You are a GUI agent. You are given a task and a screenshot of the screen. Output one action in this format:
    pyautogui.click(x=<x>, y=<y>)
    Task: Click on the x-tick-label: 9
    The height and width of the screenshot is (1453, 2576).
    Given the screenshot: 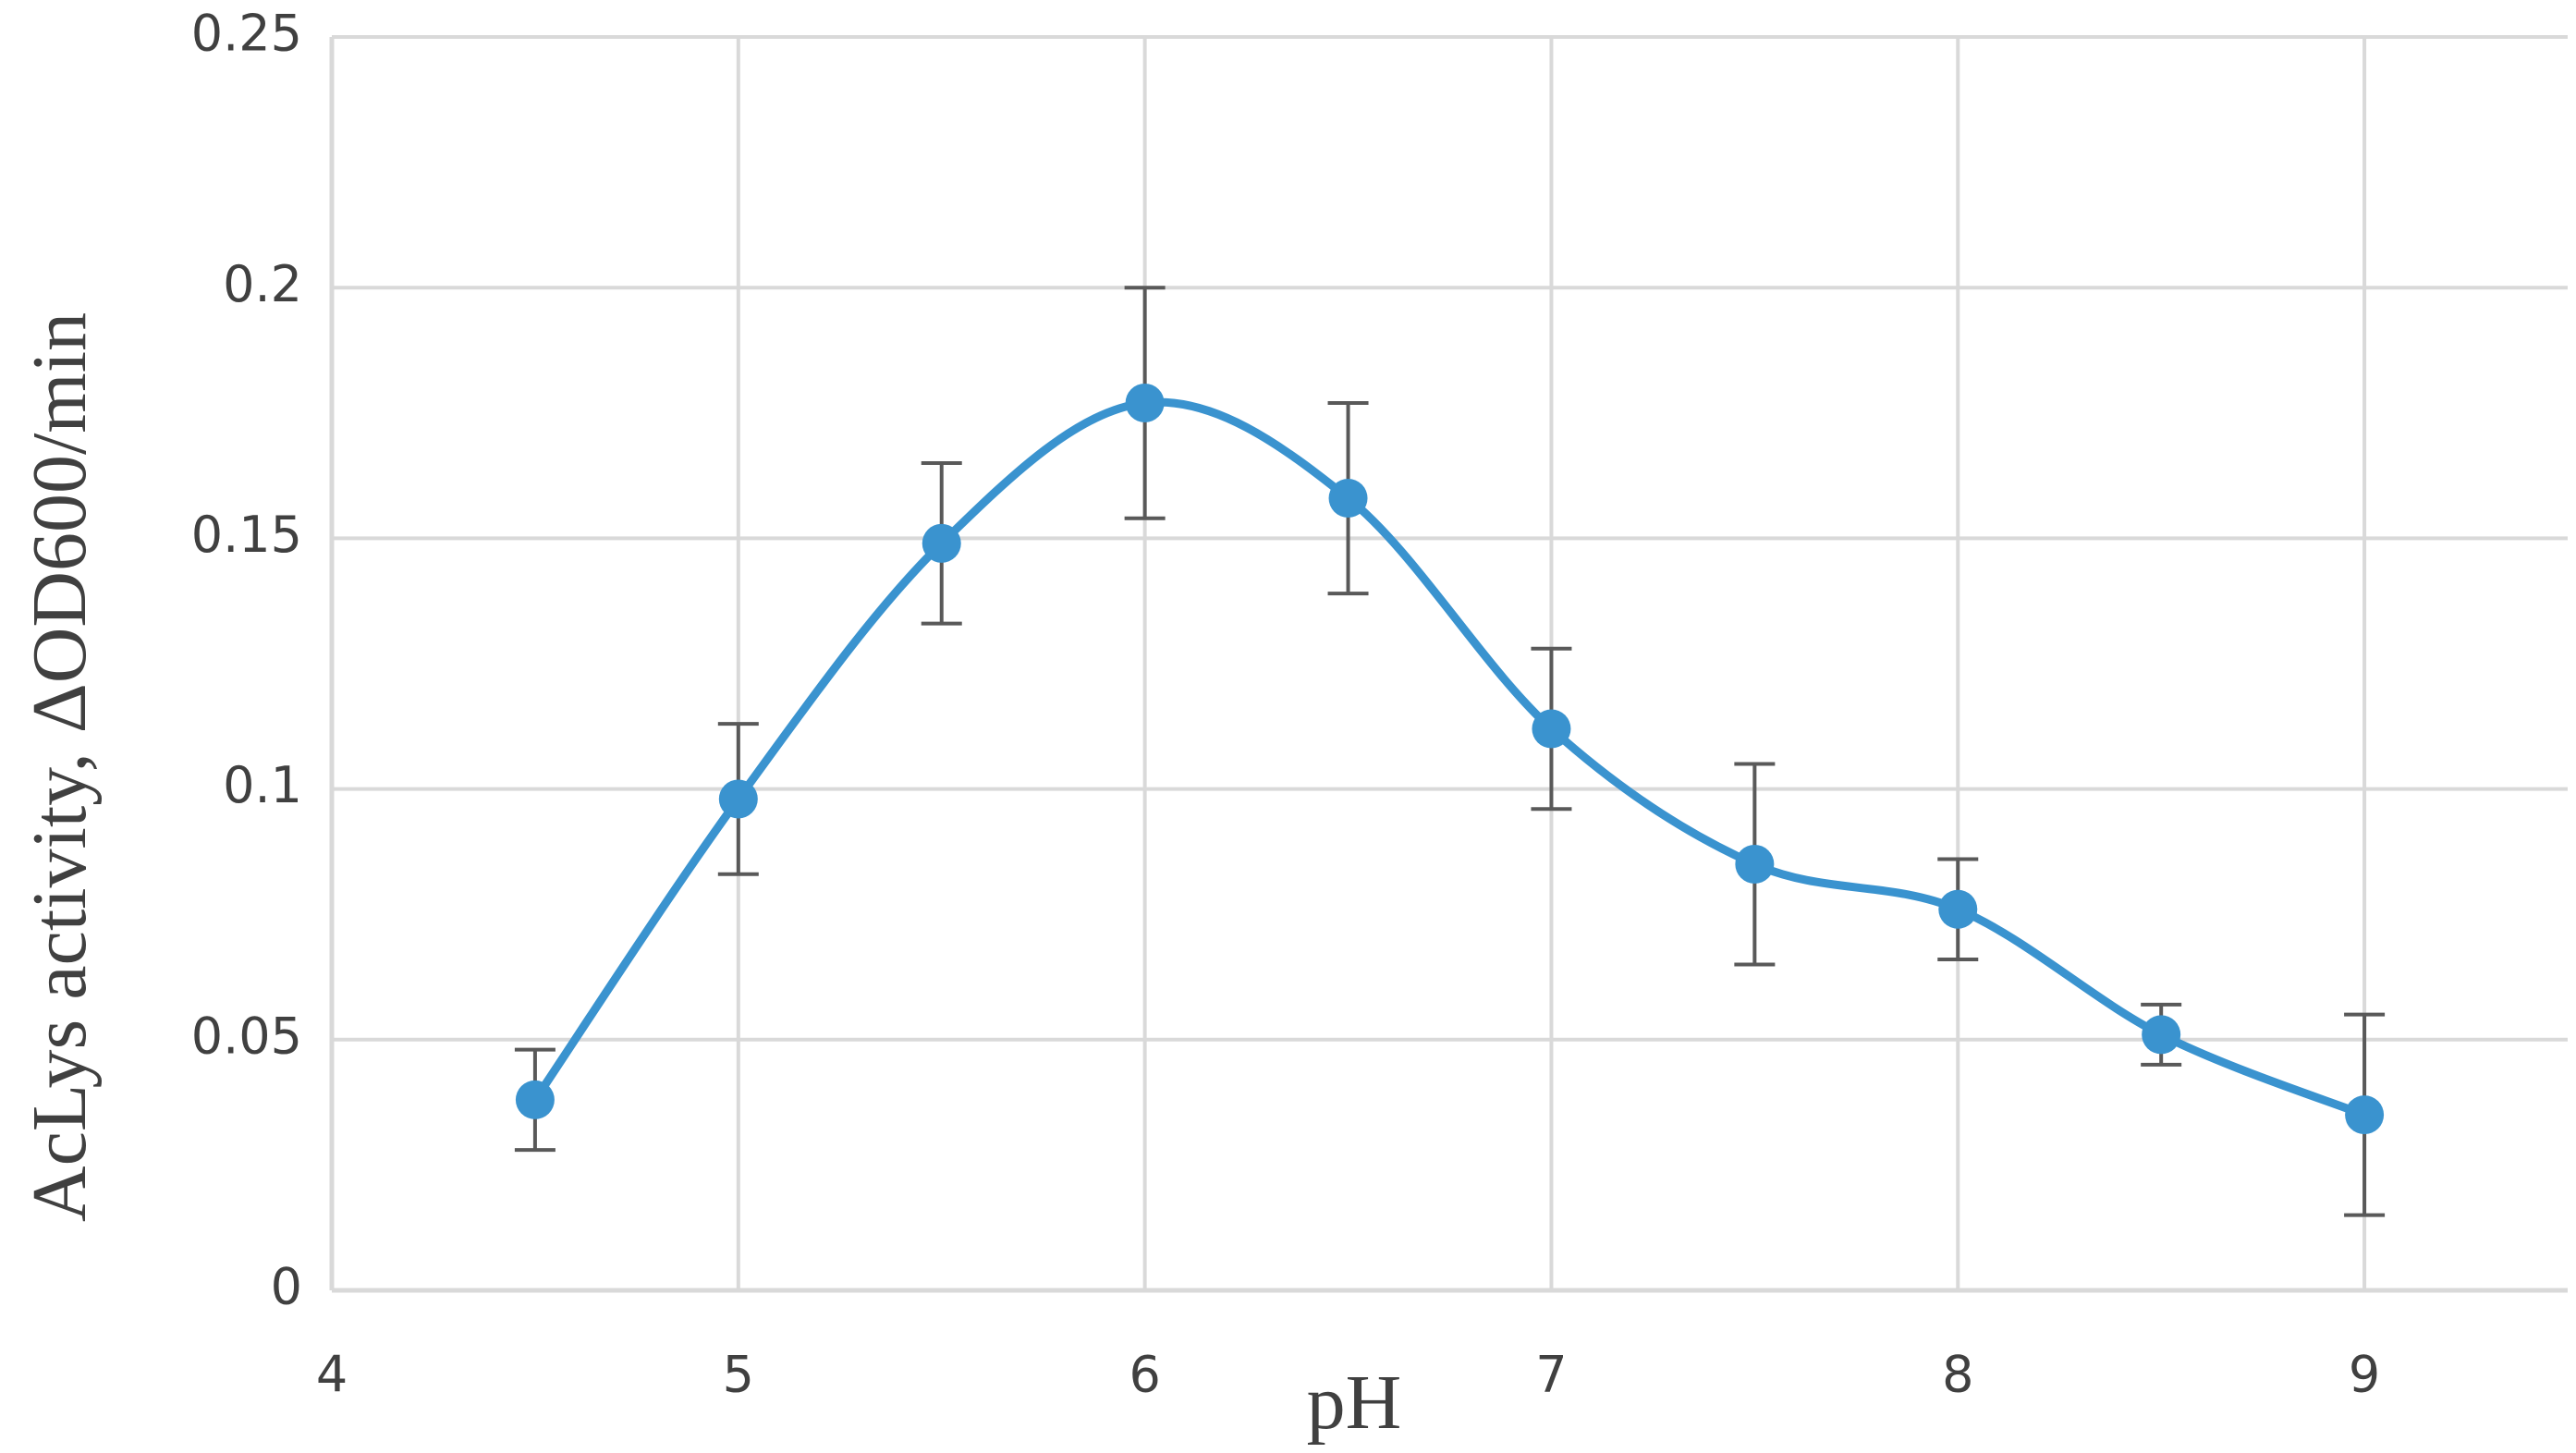 What is the action you would take?
    pyautogui.click(x=2364, y=1375)
    